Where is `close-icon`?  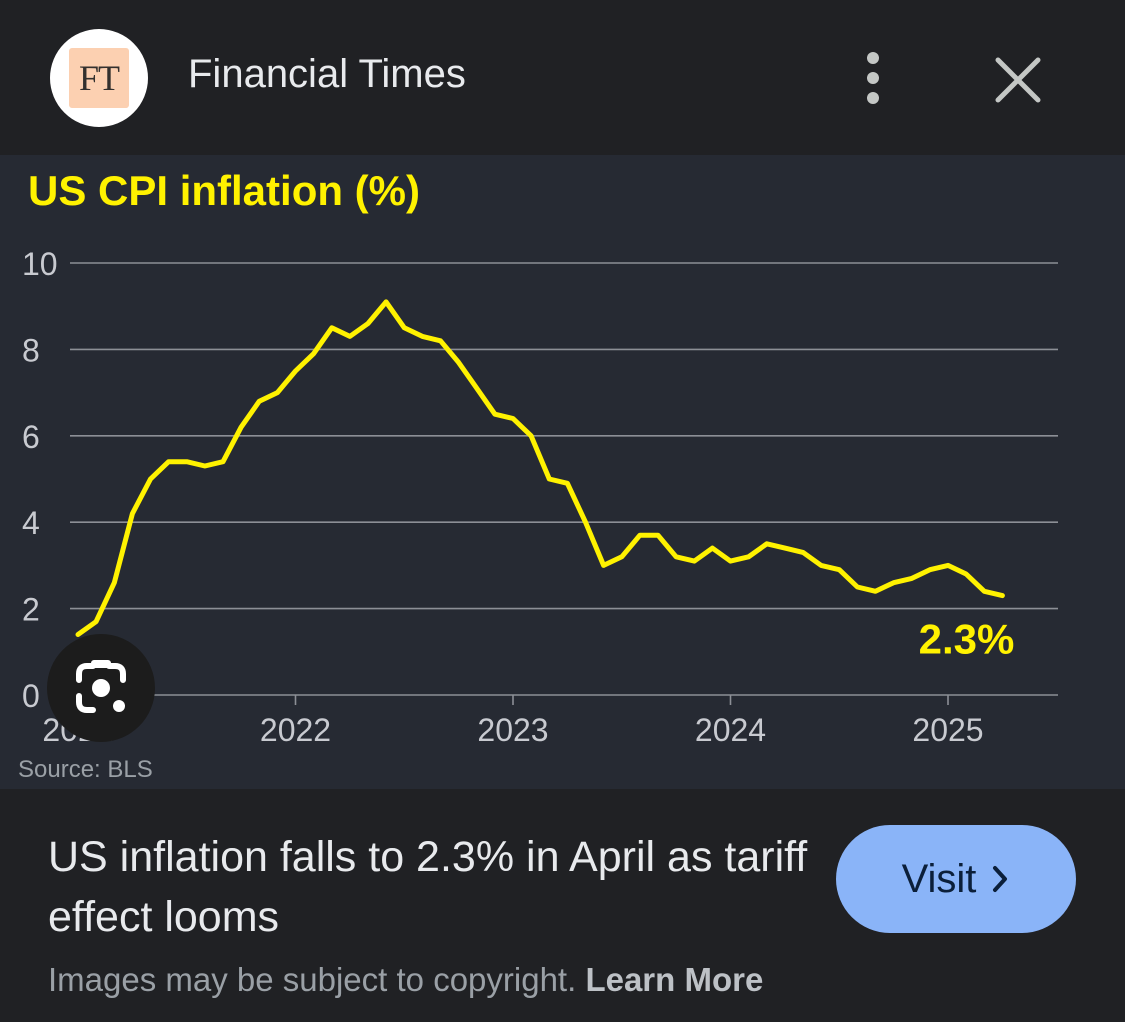
close-icon is located at coordinates (1018, 80).